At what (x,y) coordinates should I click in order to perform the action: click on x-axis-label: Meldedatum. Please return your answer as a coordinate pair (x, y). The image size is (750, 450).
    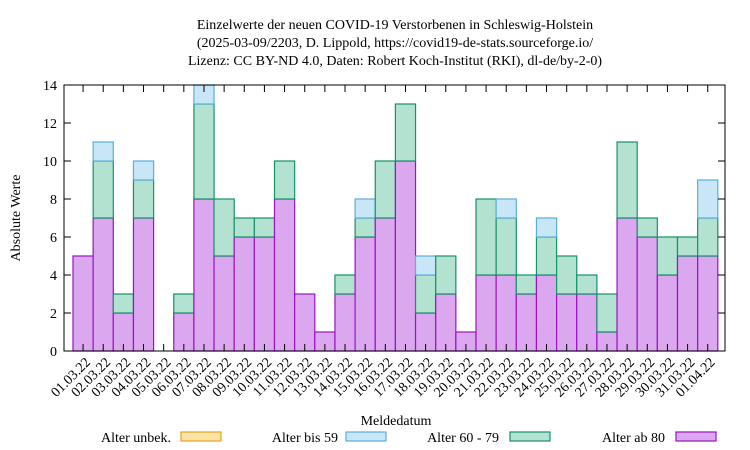
    Looking at the image, I should click on (396, 421).